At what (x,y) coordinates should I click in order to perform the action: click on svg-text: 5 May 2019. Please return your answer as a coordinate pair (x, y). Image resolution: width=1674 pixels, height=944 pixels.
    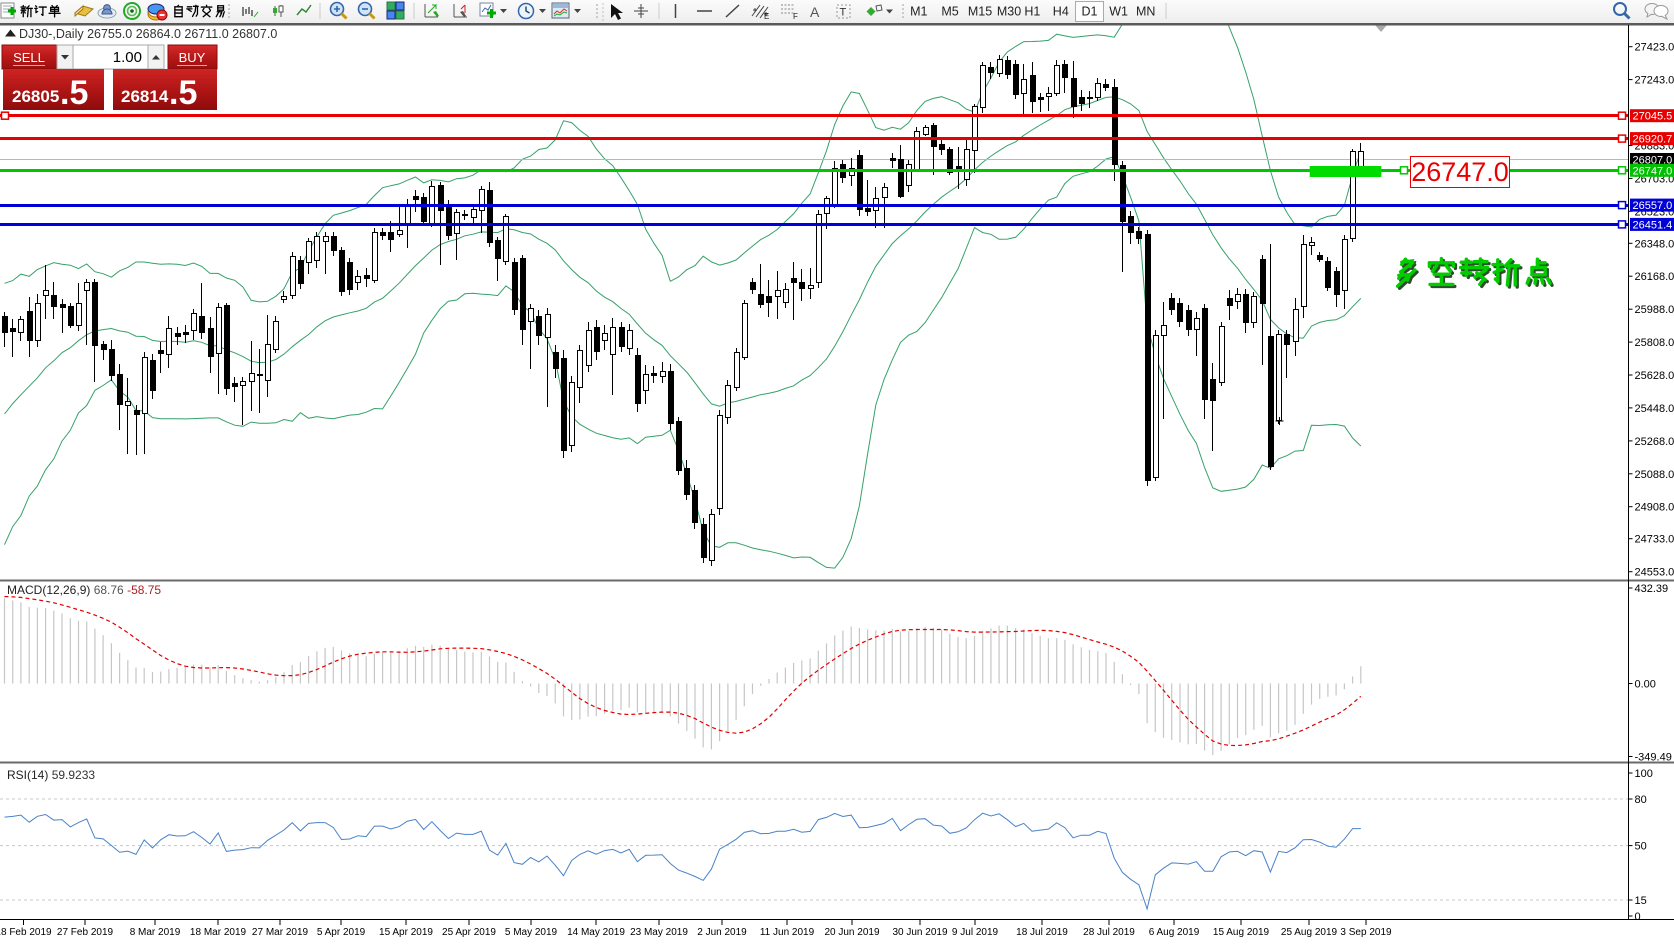
    Looking at the image, I should click on (531, 932).